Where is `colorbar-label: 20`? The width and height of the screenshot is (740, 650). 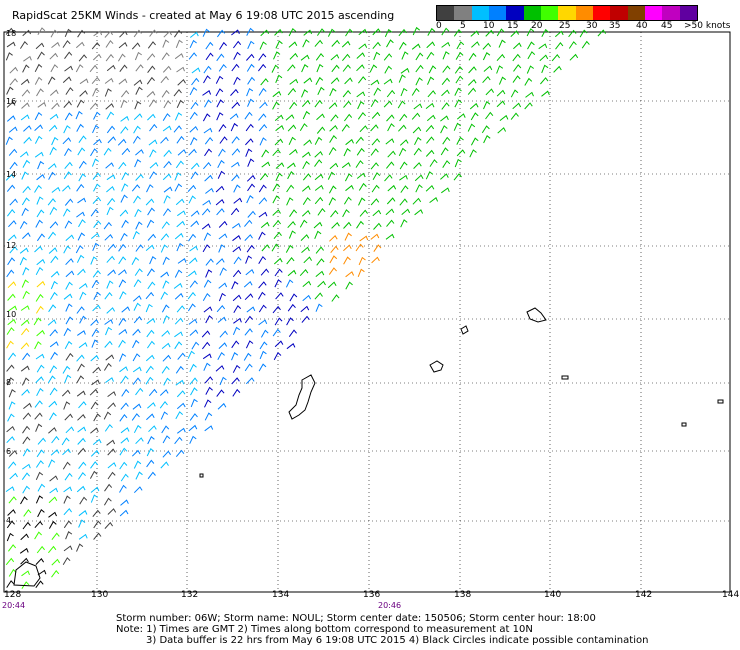
colorbar-label: 20 is located at coordinates (537, 26).